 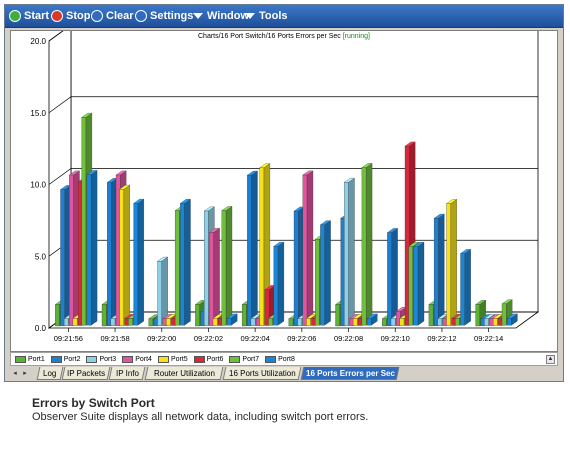 What do you see at coordinates (172, 16) in the screenshot?
I see `settings-label: Settings` at bounding box center [172, 16].